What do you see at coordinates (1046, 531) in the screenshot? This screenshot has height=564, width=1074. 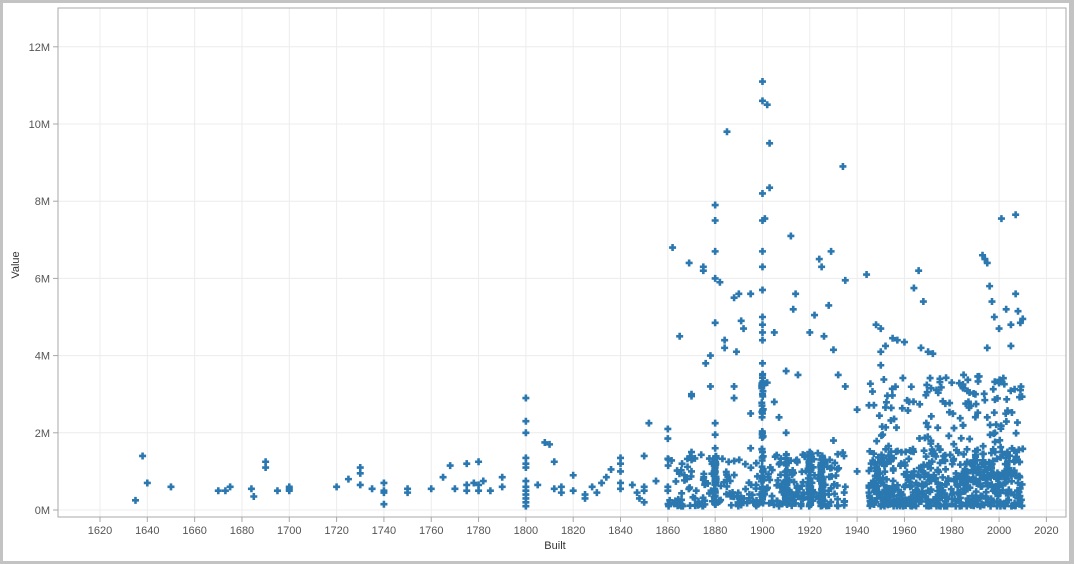 I see `x-tick-label: 2020` at bounding box center [1046, 531].